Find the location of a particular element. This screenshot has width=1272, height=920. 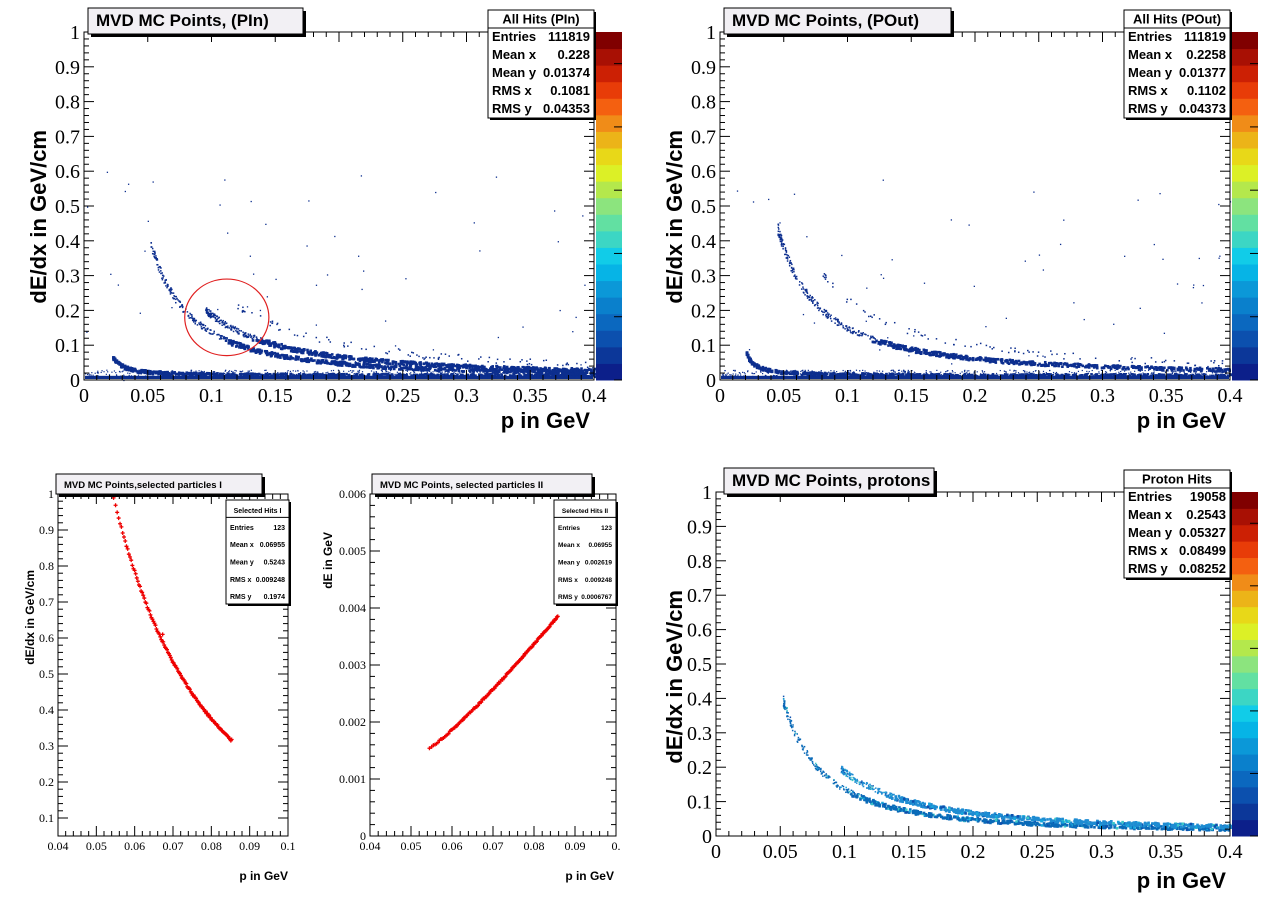

x-tick-label: 0.35 is located at coordinates (530, 396).